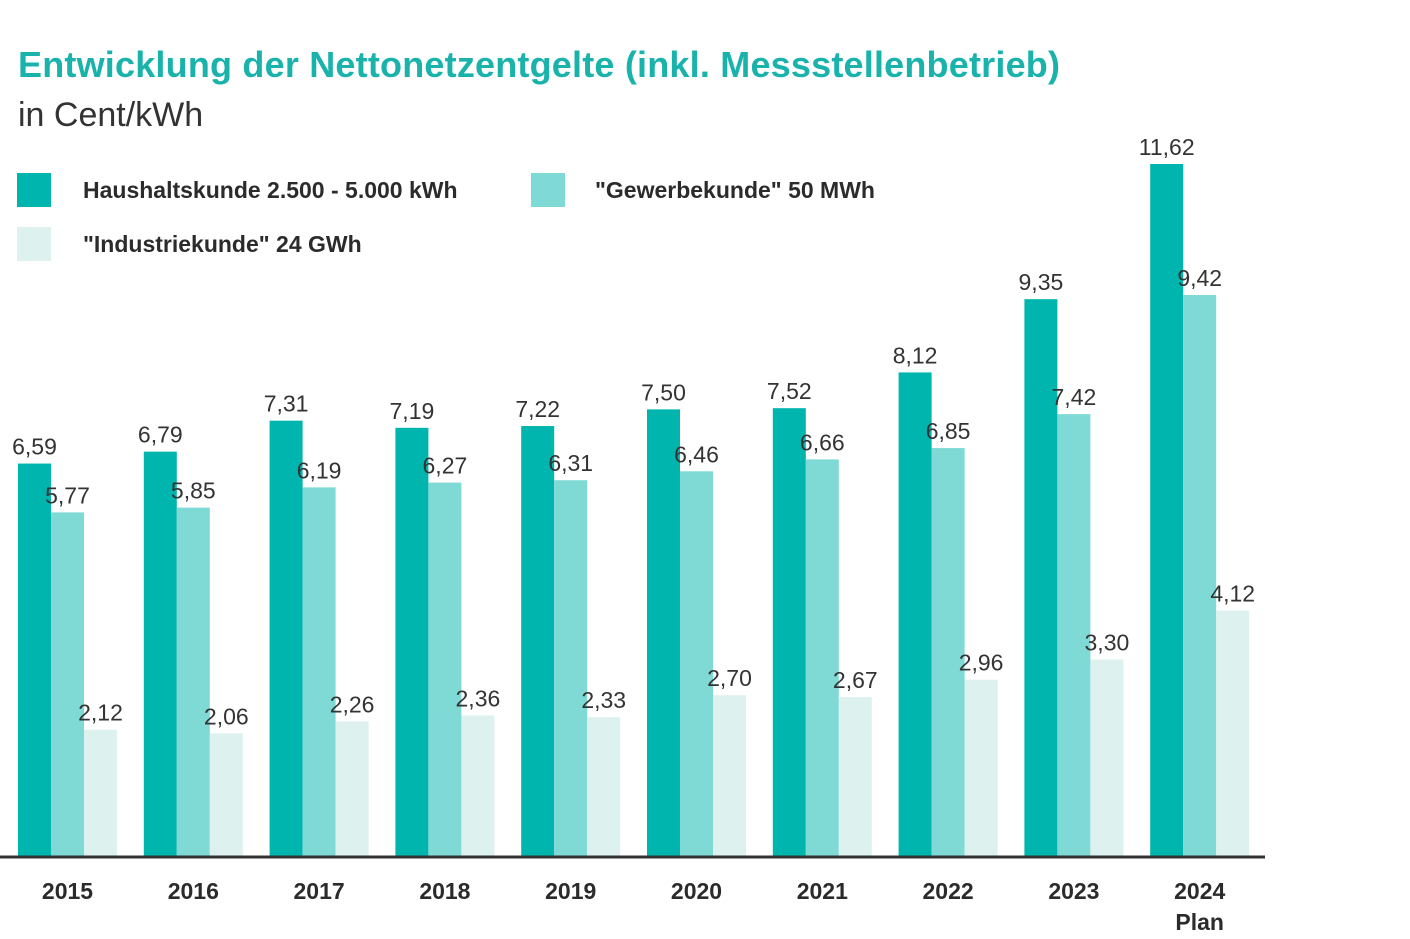 This screenshot has height=939, width=1410. What do you see at coordinates (445, 669) in the screenshot?
I see `bar-gewerbekunde-2018` at bounding box center [445, 669].